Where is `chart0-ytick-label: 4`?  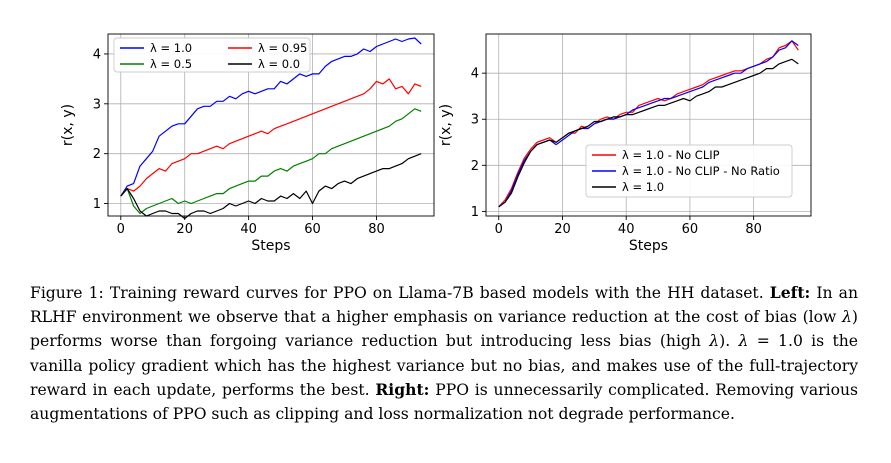 chart0-ytick-label: 4 is located at coordinates (97, 54).